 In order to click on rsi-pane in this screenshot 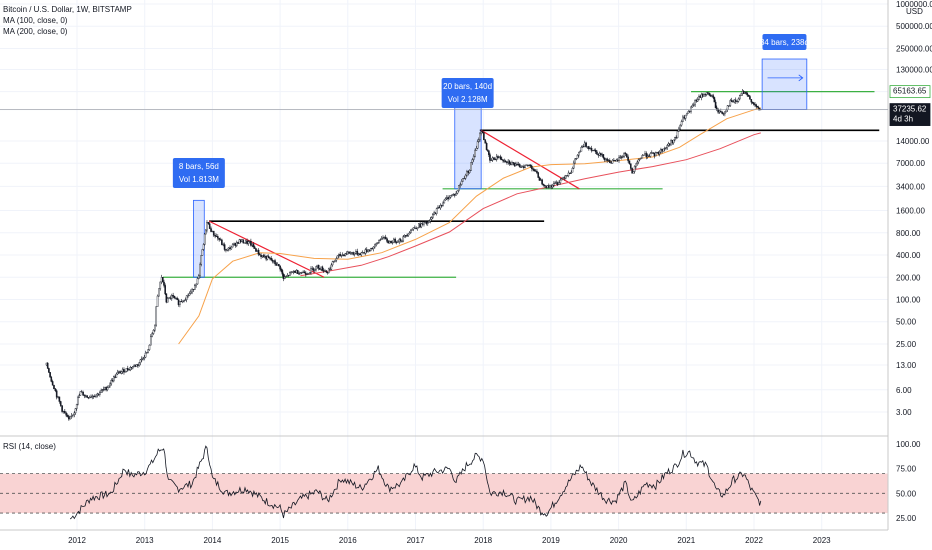, I will do `click(444, 482)`.